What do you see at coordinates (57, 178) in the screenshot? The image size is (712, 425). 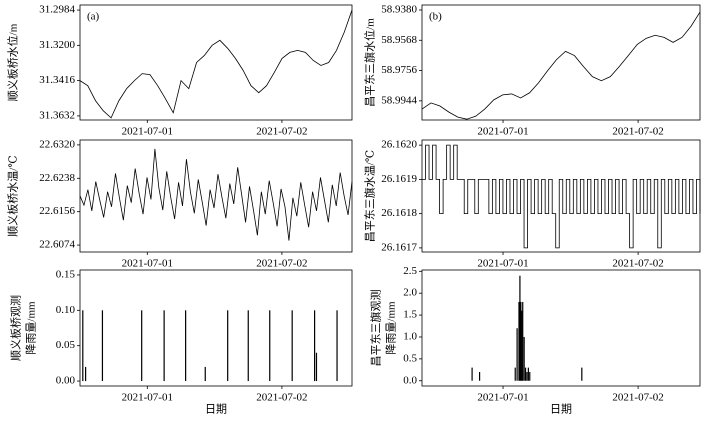 I see `y-tick-label: 22.6238` at bounding box center [57, 178].